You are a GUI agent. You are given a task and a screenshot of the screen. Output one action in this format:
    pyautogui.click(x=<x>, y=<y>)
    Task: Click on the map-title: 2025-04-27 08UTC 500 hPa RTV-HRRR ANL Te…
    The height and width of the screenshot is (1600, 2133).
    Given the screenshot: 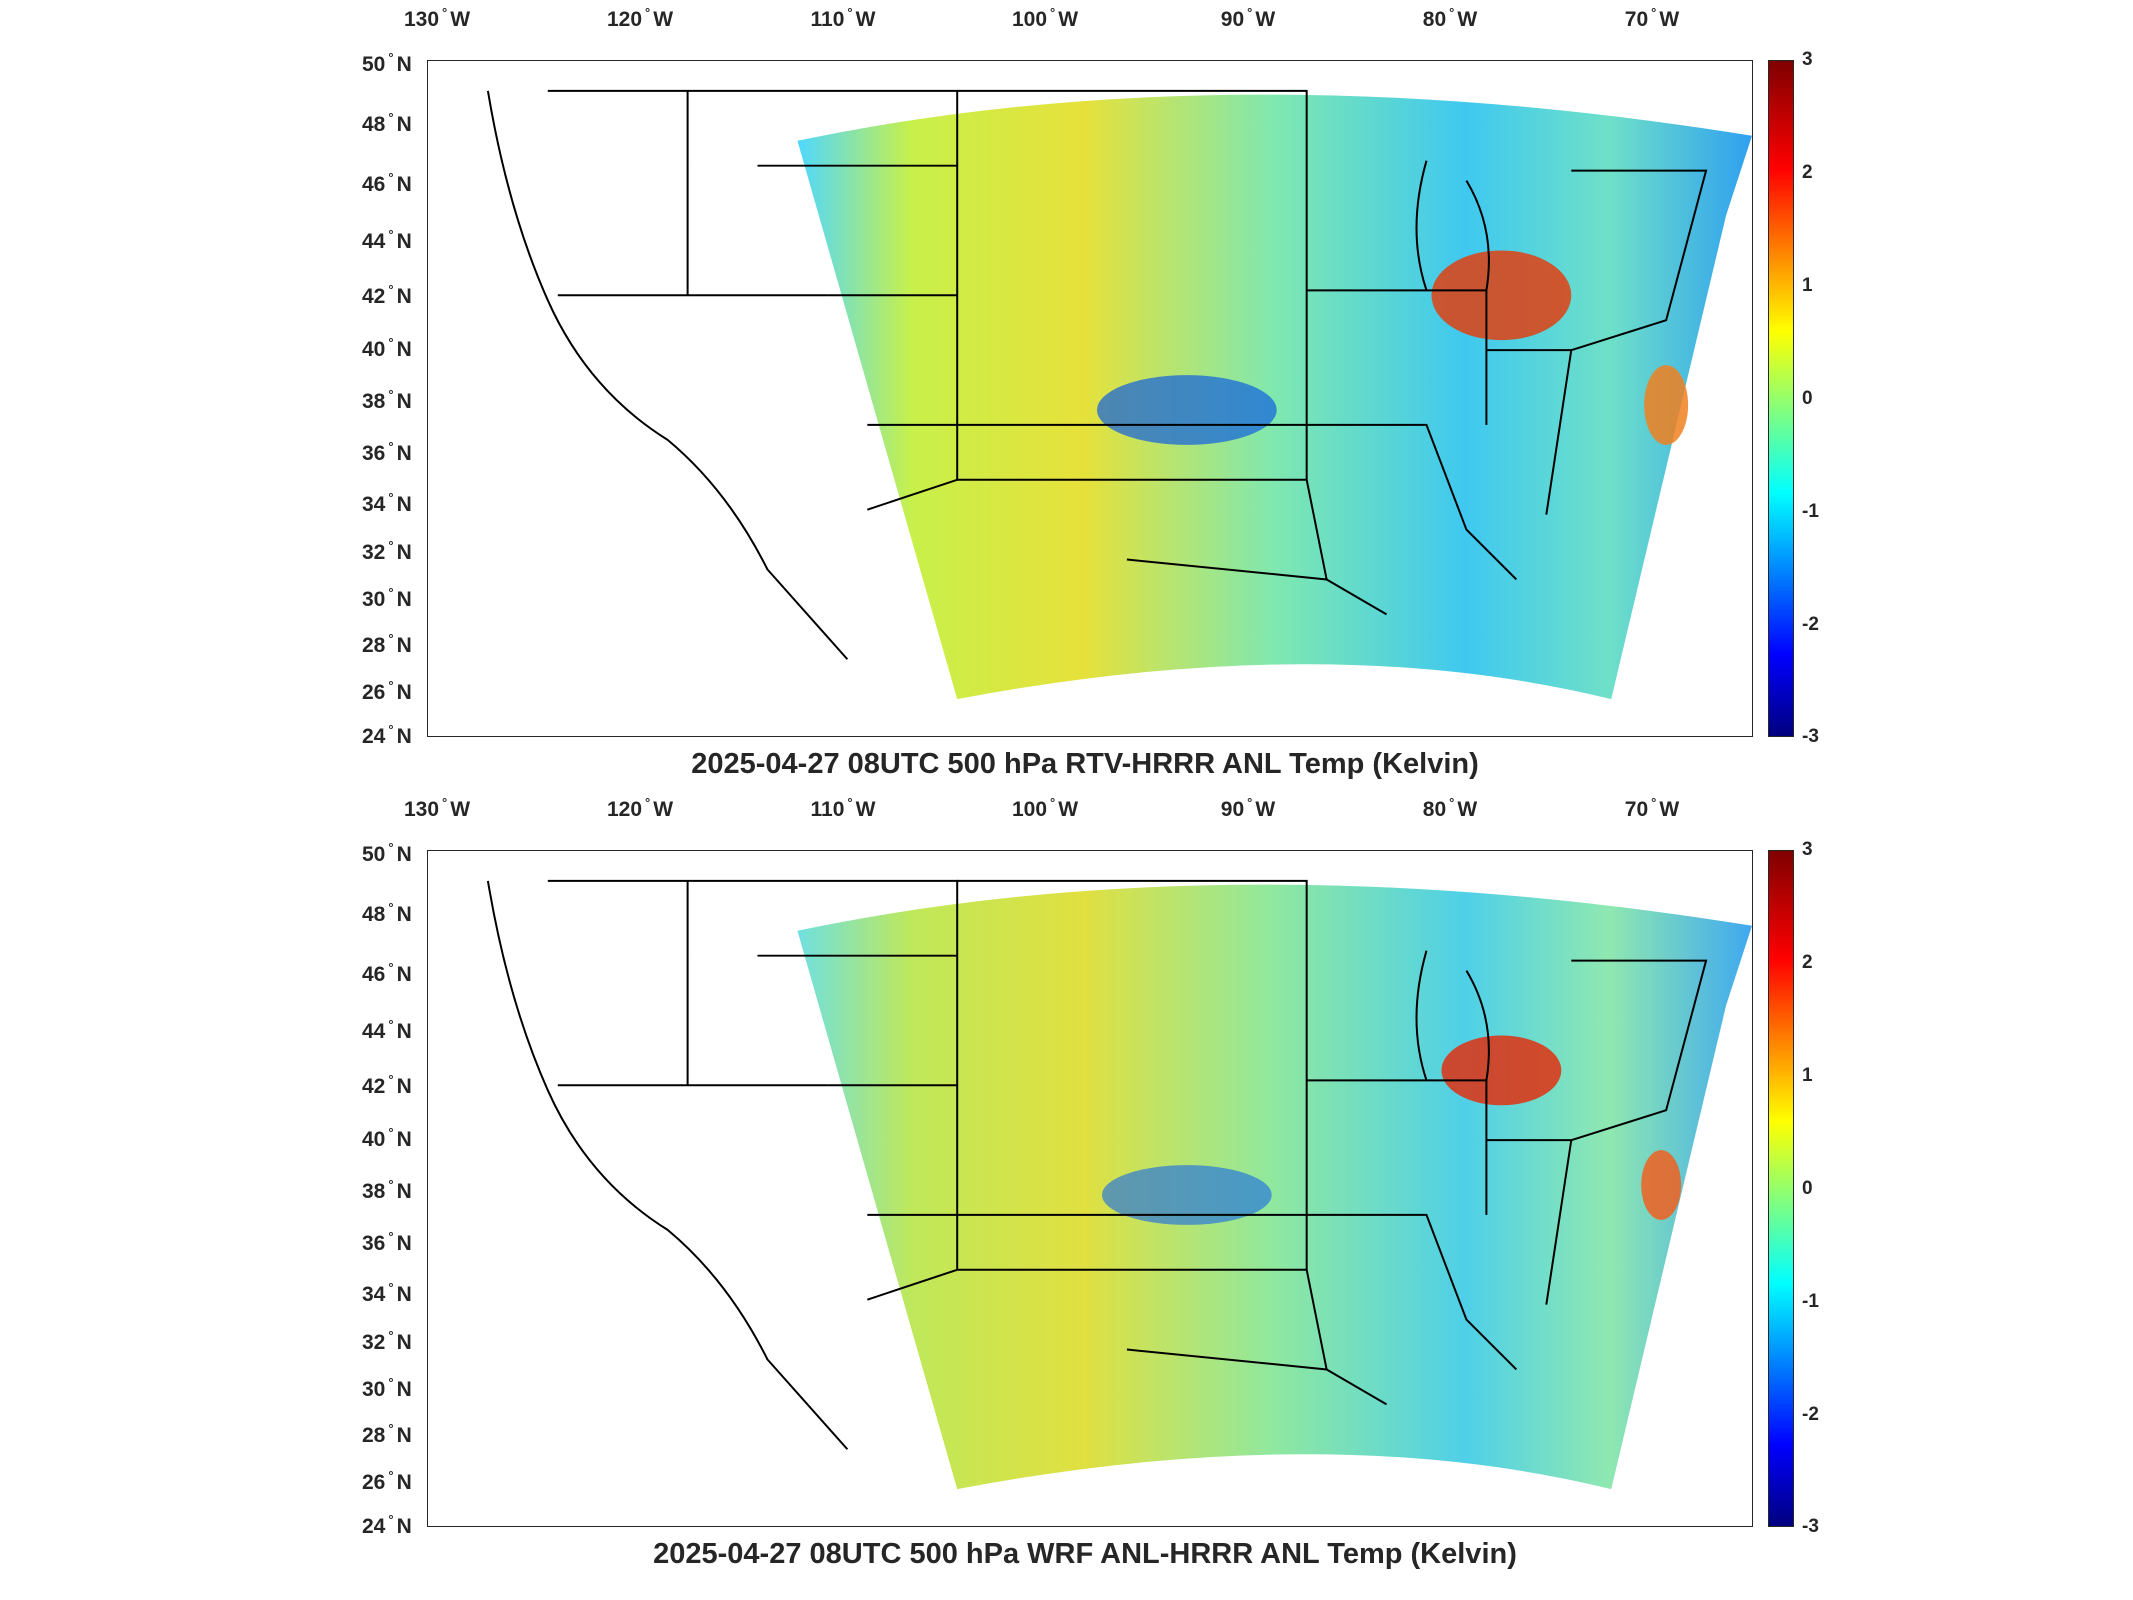 What is the action you would take?
    pyautogui.click(x=1085, y=764)
    